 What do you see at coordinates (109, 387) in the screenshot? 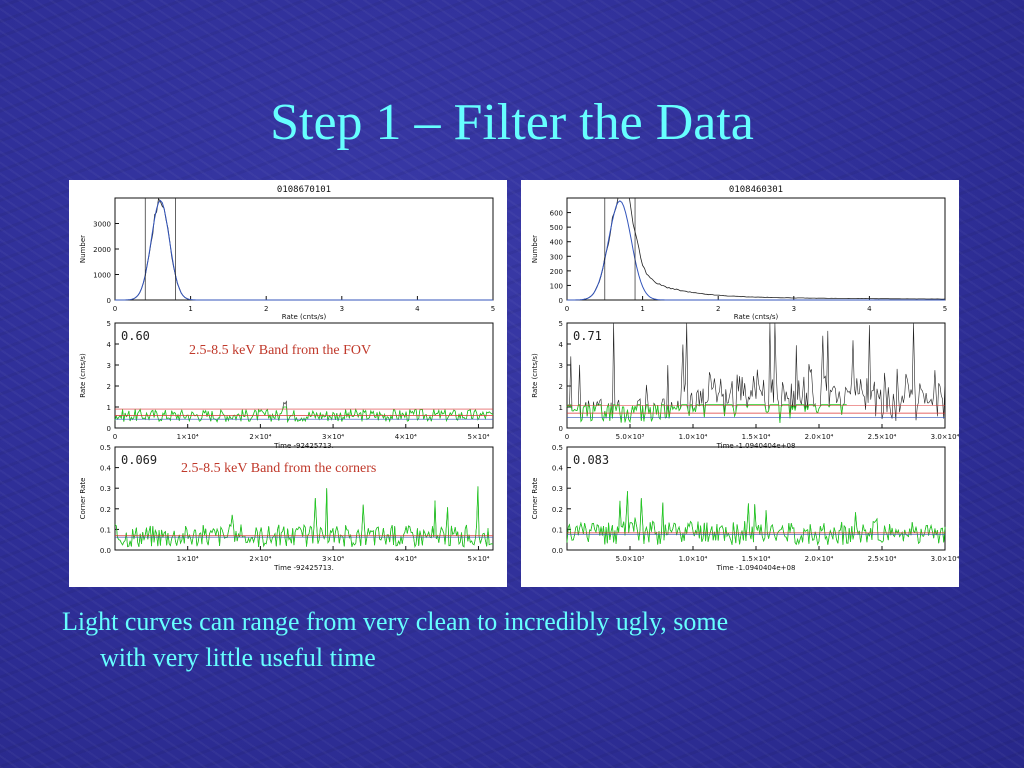
I see `y-tick-label: 2` at bounding box center [109, 387].